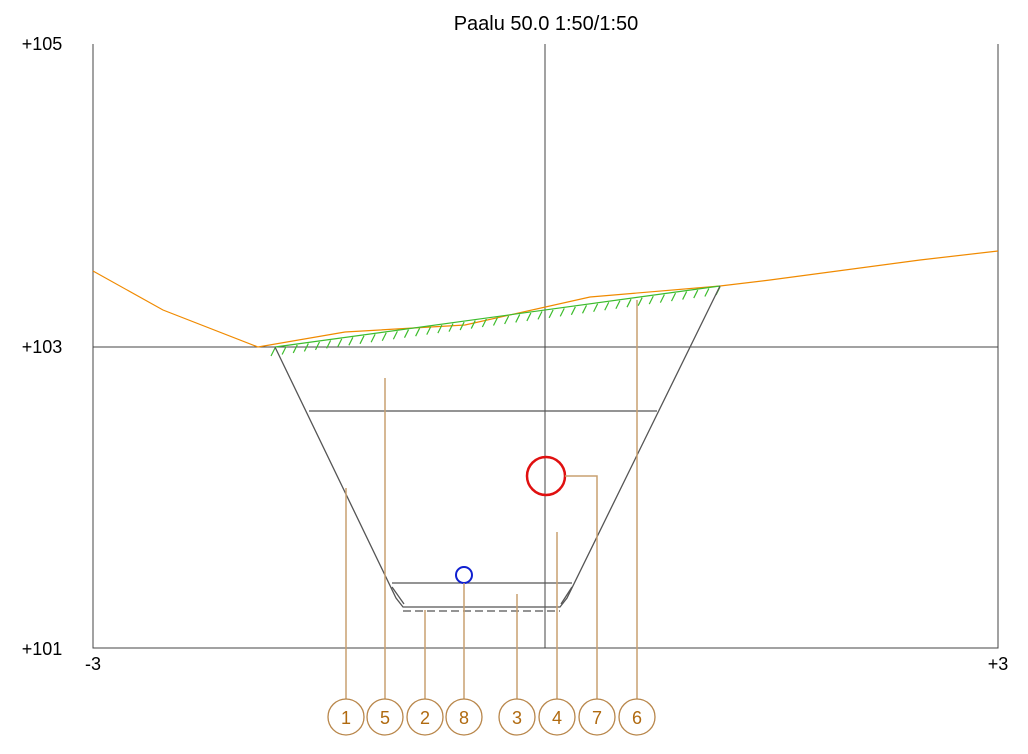  I want to click on title: Paalu 50.0 1:50/1:50, so click(546, 24).